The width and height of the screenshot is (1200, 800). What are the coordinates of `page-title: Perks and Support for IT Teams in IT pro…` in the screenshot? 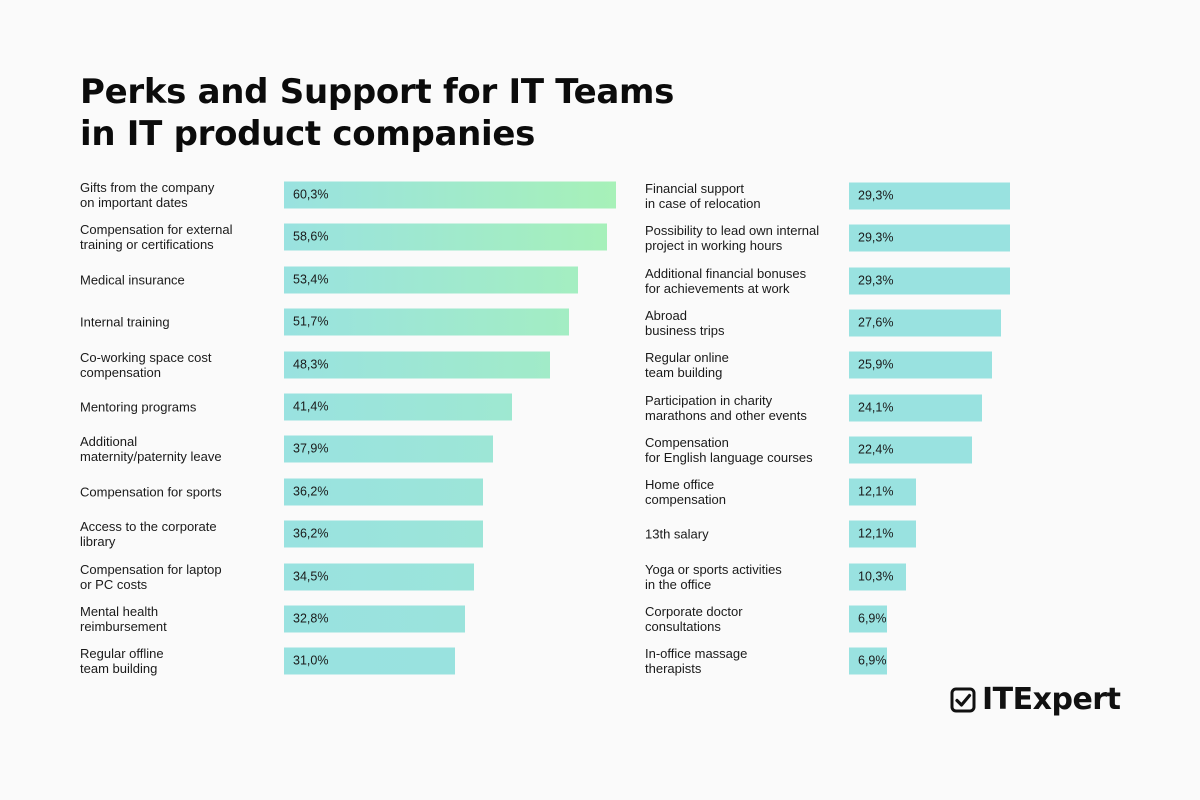 It's located at (377, 113).